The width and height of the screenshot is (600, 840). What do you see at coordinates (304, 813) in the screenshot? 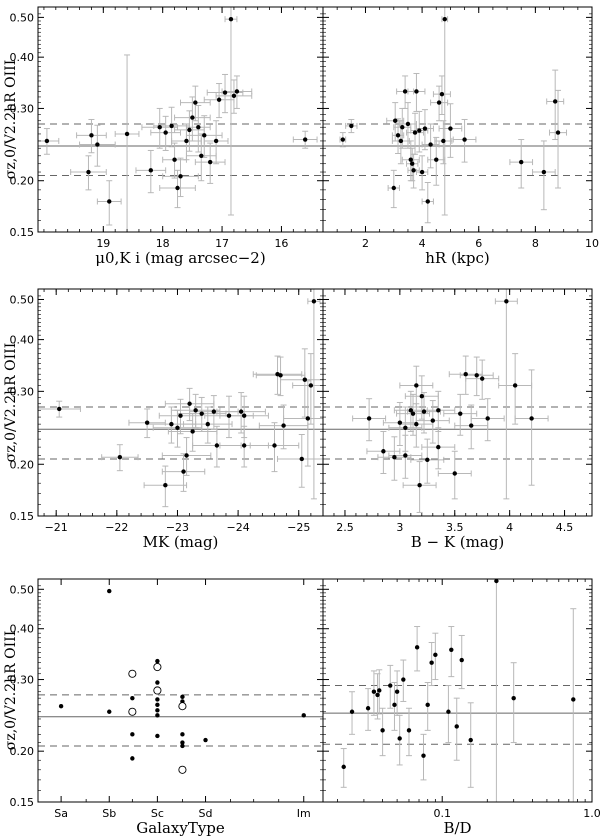
I see `x-tick-label: Im` at bounding box center [304, 813].